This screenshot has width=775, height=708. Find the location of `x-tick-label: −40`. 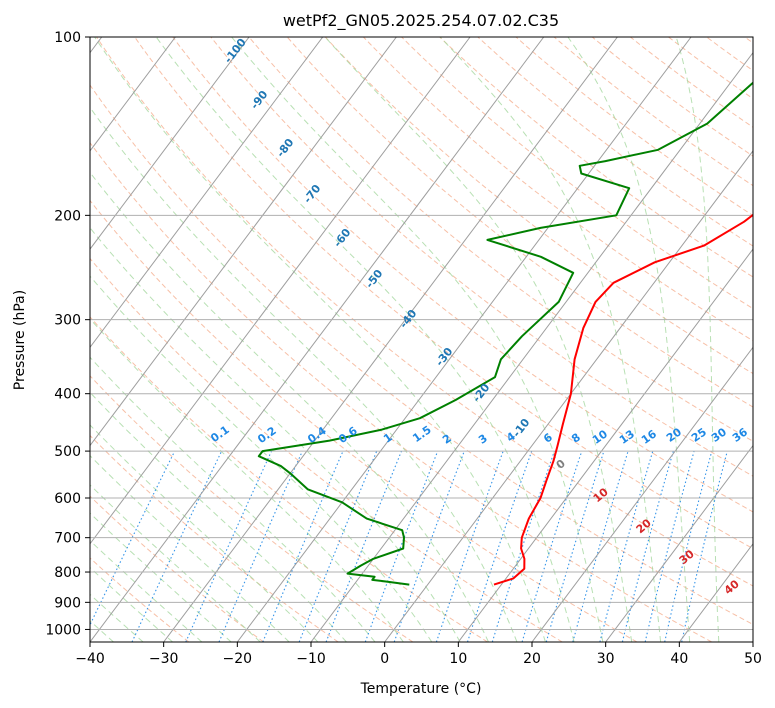

x-tick-label: −40 is located at coordinates (90, 659).